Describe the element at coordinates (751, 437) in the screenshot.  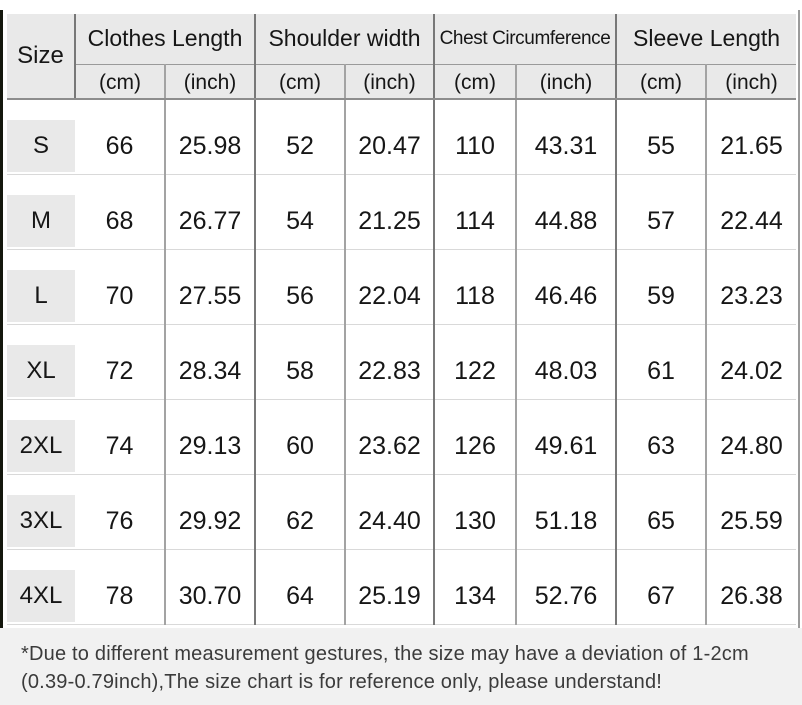
I see `value-cell: 24.80` at that location.